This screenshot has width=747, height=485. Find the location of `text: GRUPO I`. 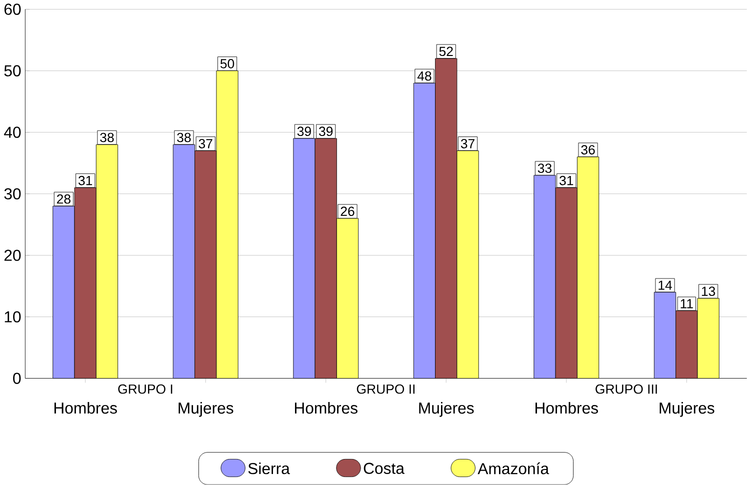

text: GRUPO I is located at coordinates (145, 389).